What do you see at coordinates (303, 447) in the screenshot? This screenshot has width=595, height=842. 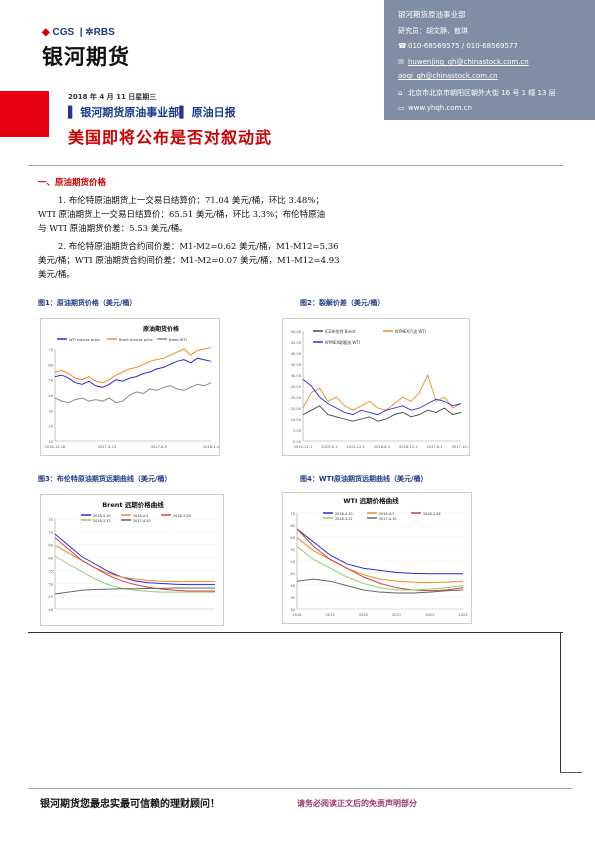 I see `x-tick-label: 2014-12-1` at bounding box center [303, 447].